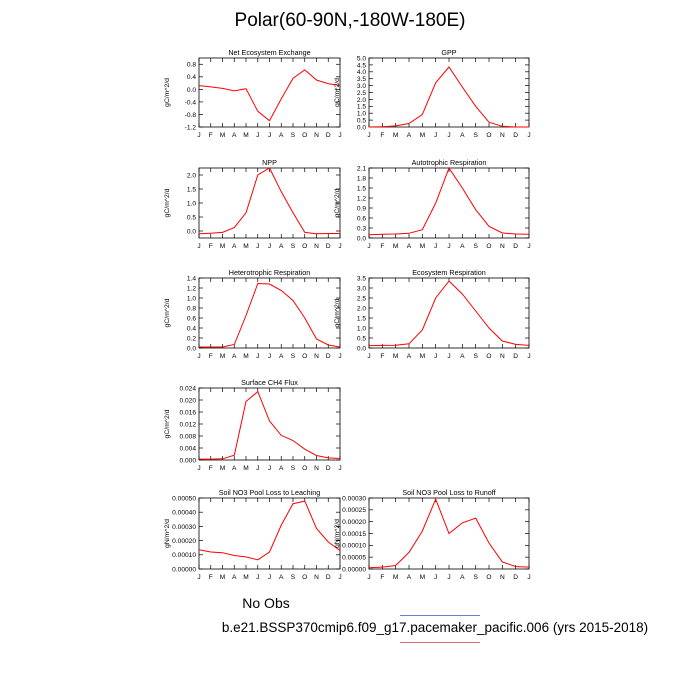  What do you see at coordinates (361, 308) in the screenshot?
I see `y-tick-label: 2.0` at bounding box center [361, 308].